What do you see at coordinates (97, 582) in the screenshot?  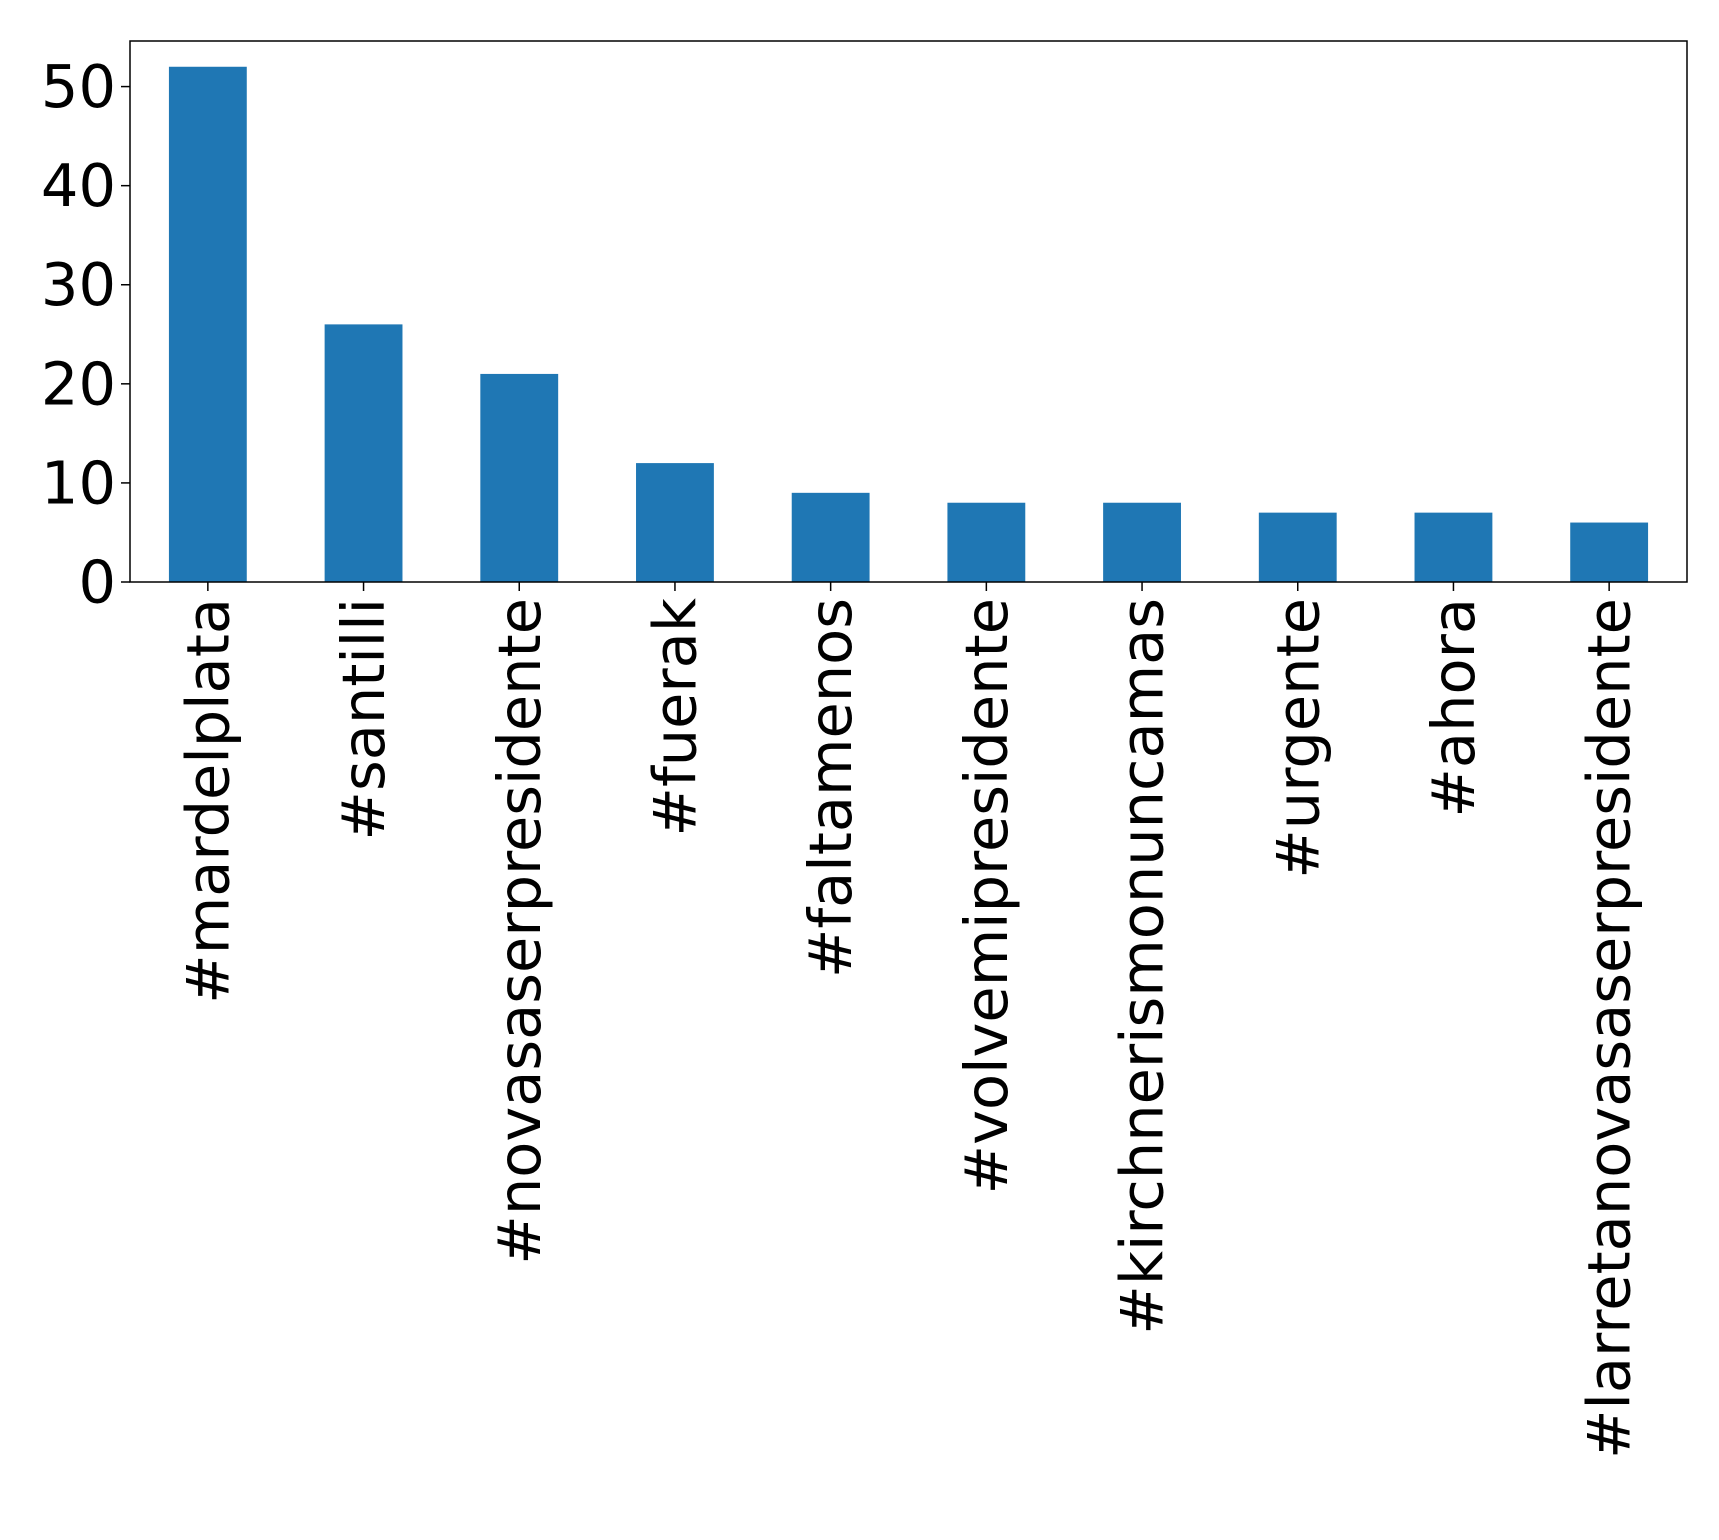 I see `y-tick-label-0: 0` at bounding box center [97, 582].